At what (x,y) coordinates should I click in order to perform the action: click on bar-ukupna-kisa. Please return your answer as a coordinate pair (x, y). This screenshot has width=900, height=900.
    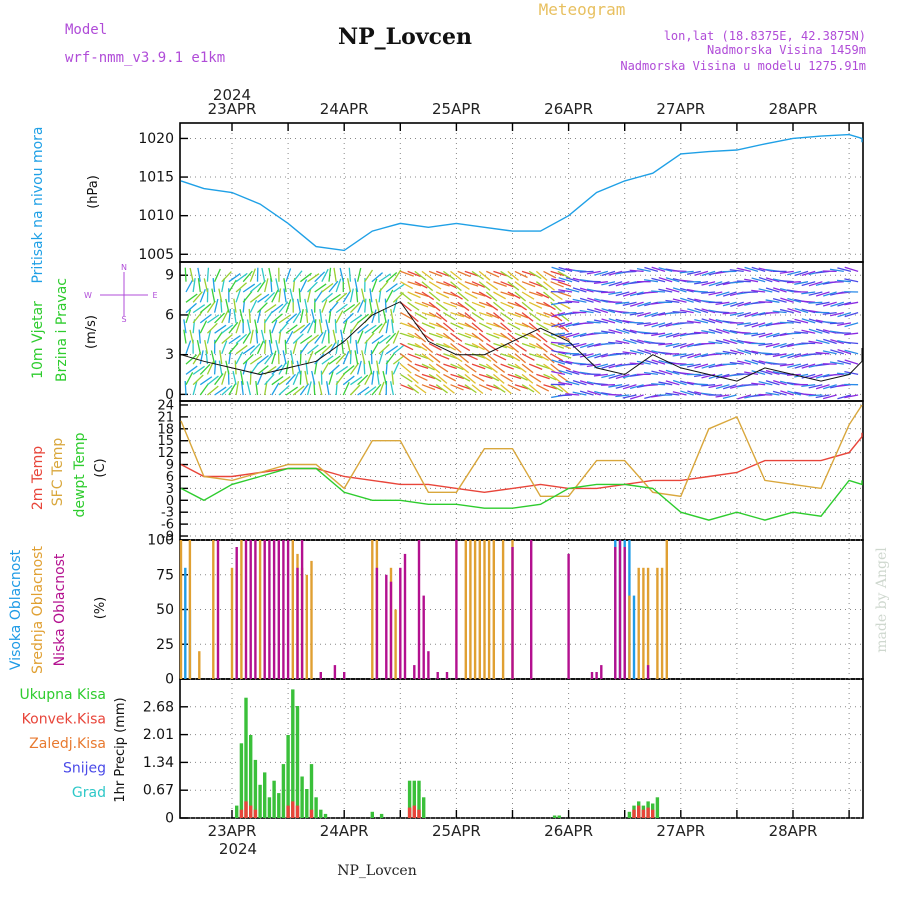
    Looking at the image, I should click on (381, 815).